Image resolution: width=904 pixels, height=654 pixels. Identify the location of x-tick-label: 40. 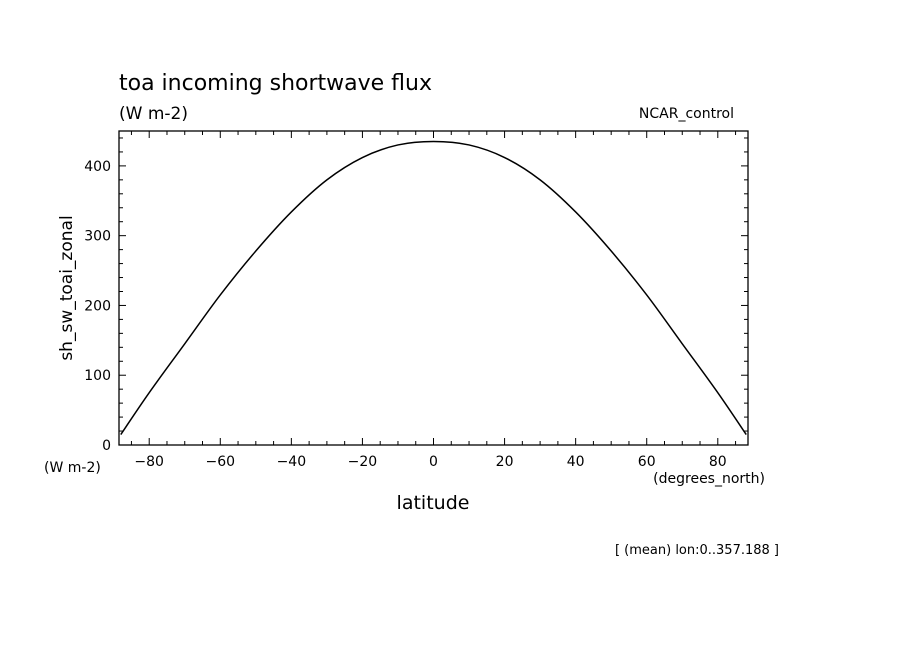
(576, 462).